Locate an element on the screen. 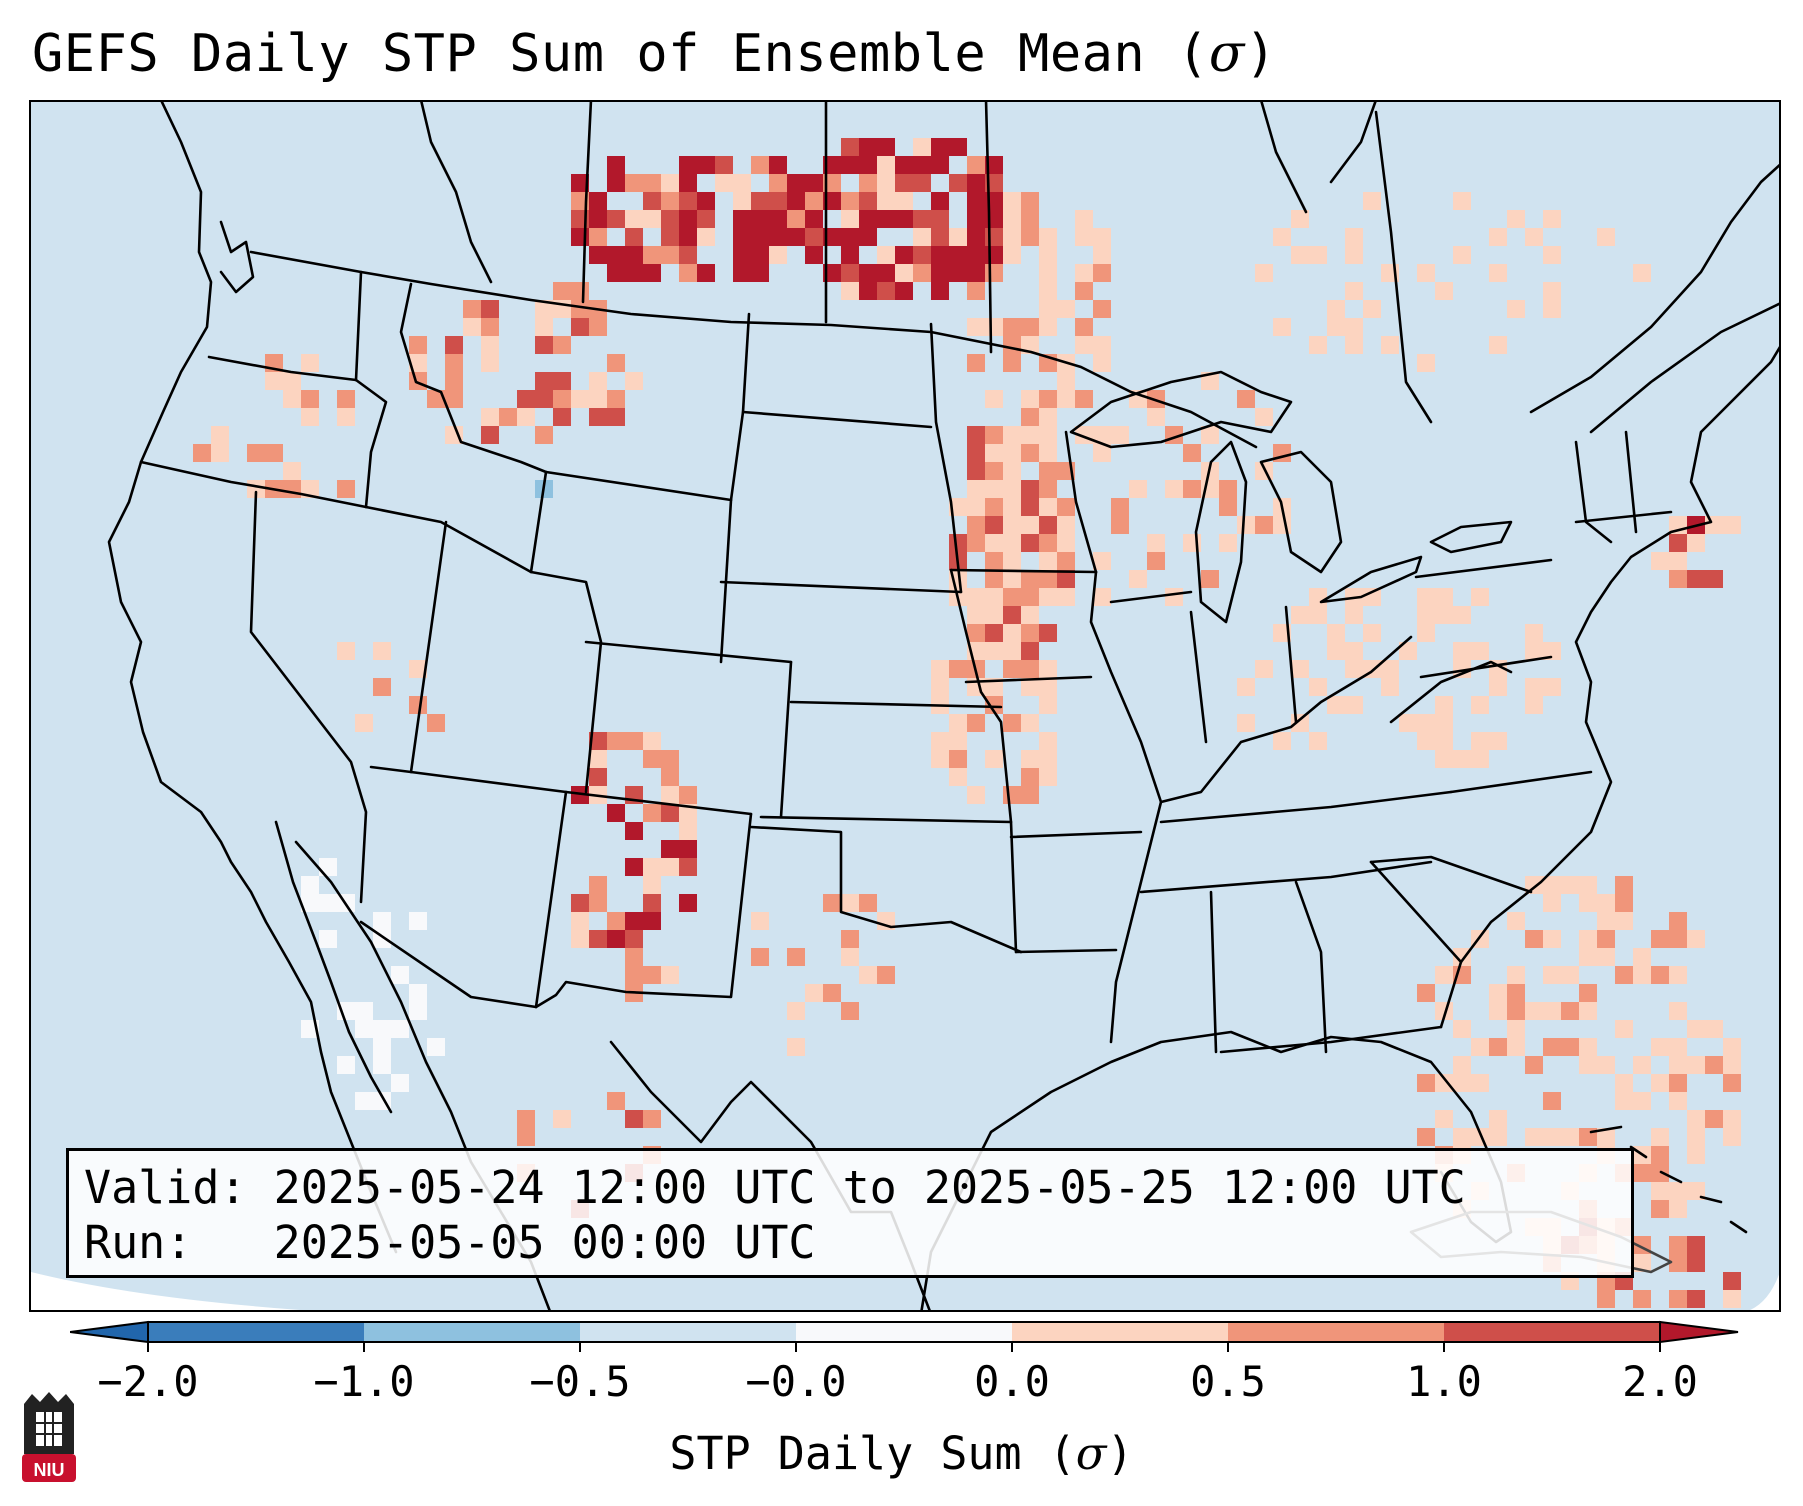 The height and width of the screenshot is (1506, 1803). tn-ms-al-border is located at coordinates (1286, 877).